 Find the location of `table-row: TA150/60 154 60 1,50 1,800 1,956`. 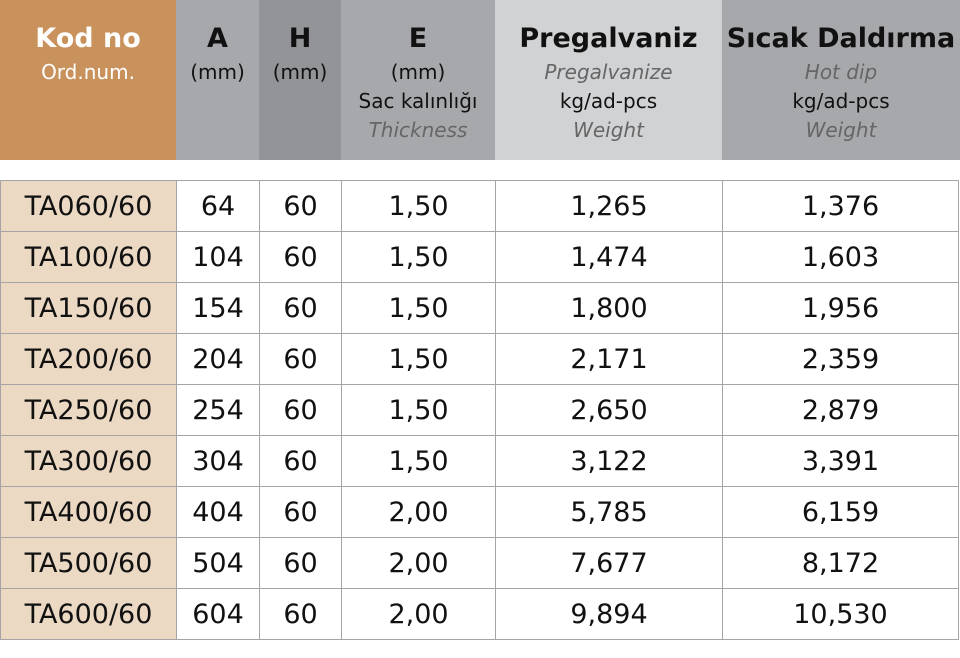

table-row: TA150/60 154 60 1,50 1,800 1,956 is located at coordinates (479, 308).